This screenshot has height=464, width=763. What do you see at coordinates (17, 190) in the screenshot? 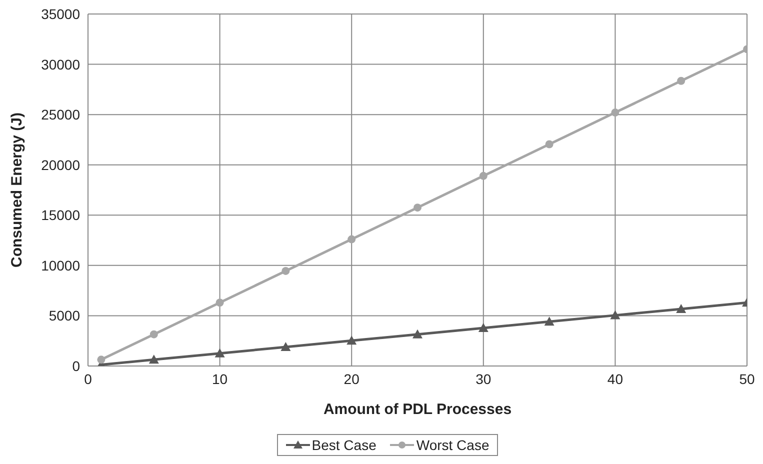
I see `y-axis-title: Consumed Energy (J)` at bounding box center [17, 190].